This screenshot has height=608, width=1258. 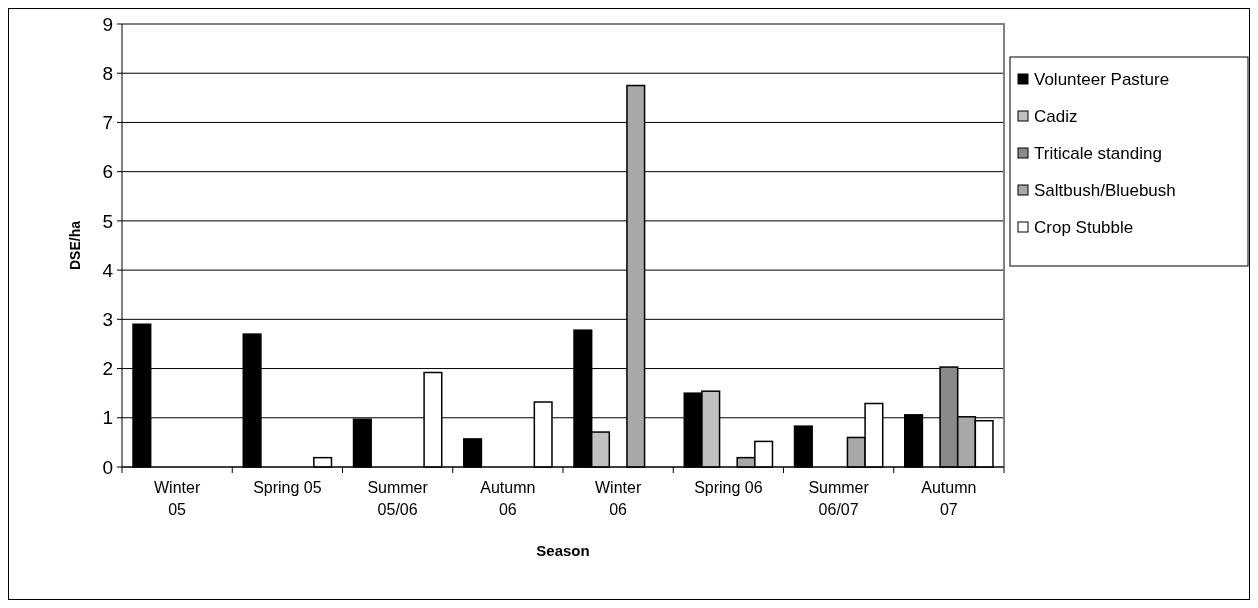 What do you see at coordinates (107, 221) in the screenshot?
I see `y-tick-label: 5` at bounding box center [107, 221].